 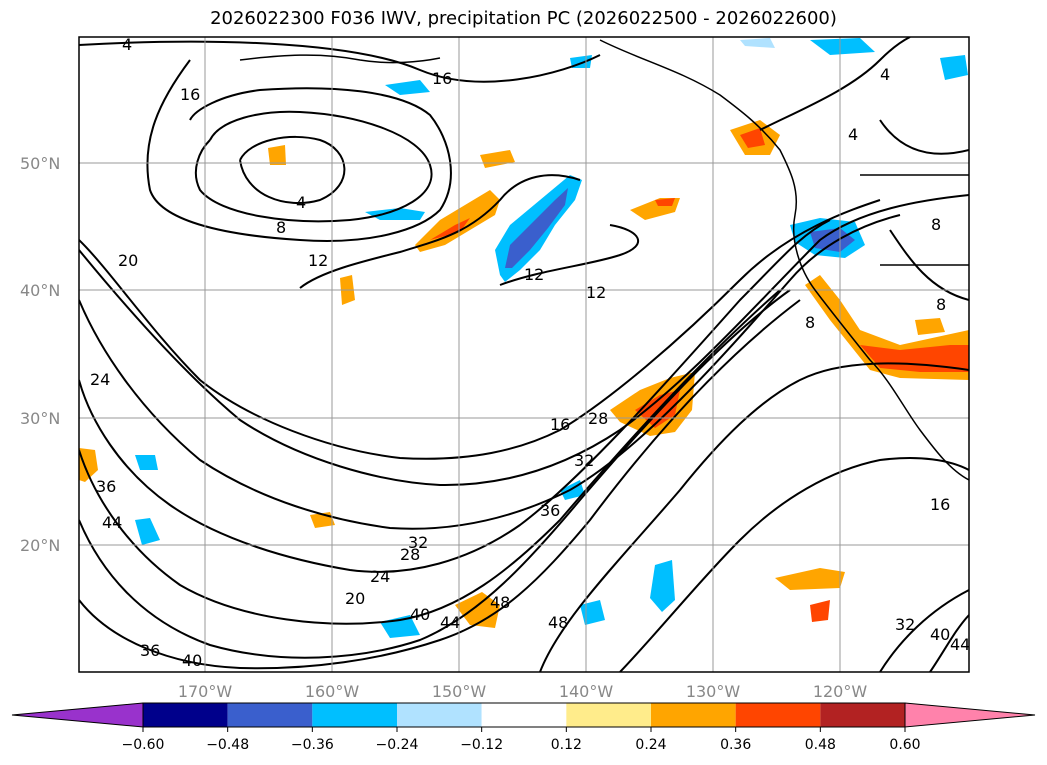 I want to click on lat-label: 50°N, so click(x=40, y=163).